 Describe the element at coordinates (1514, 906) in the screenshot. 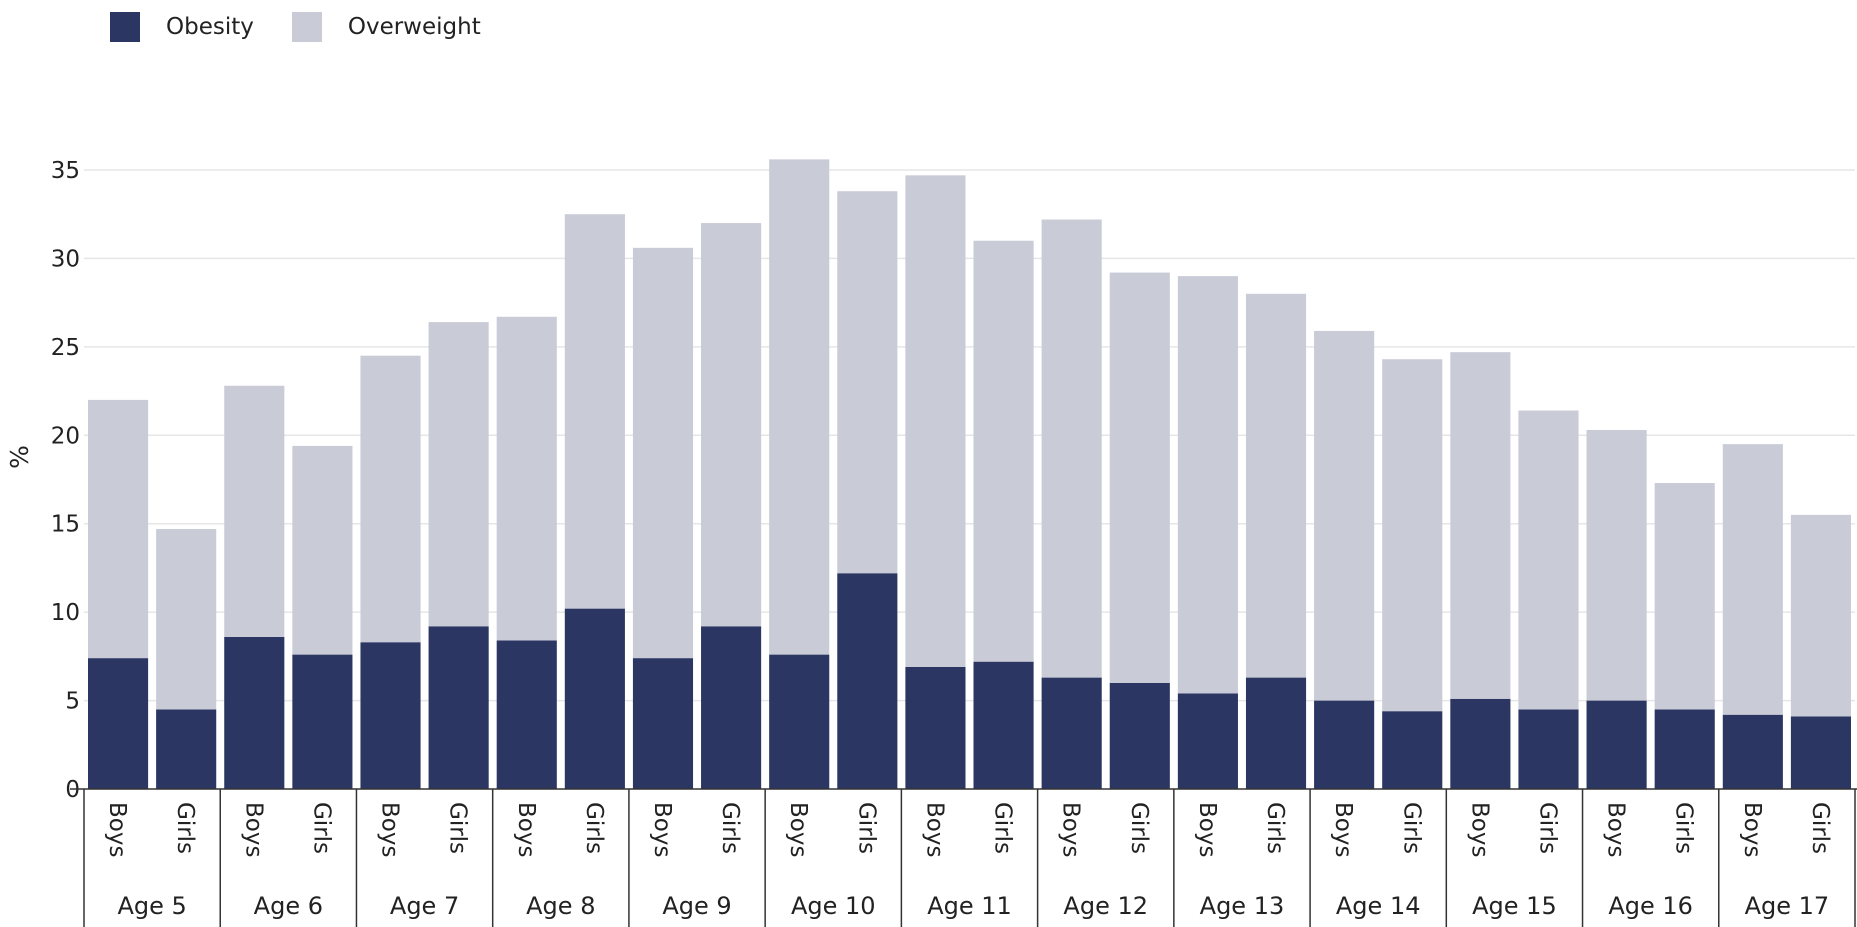

I see `group-label: Age 15` at that location.